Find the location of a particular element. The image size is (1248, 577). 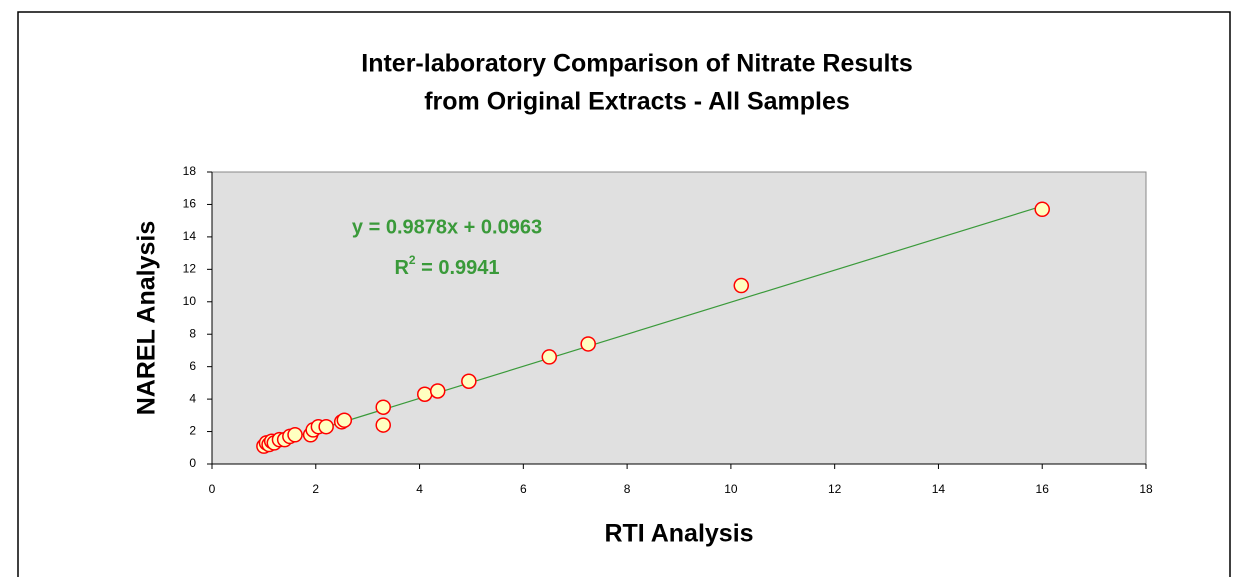

y-tick-label: 0 is located at coordinates (192, 463).